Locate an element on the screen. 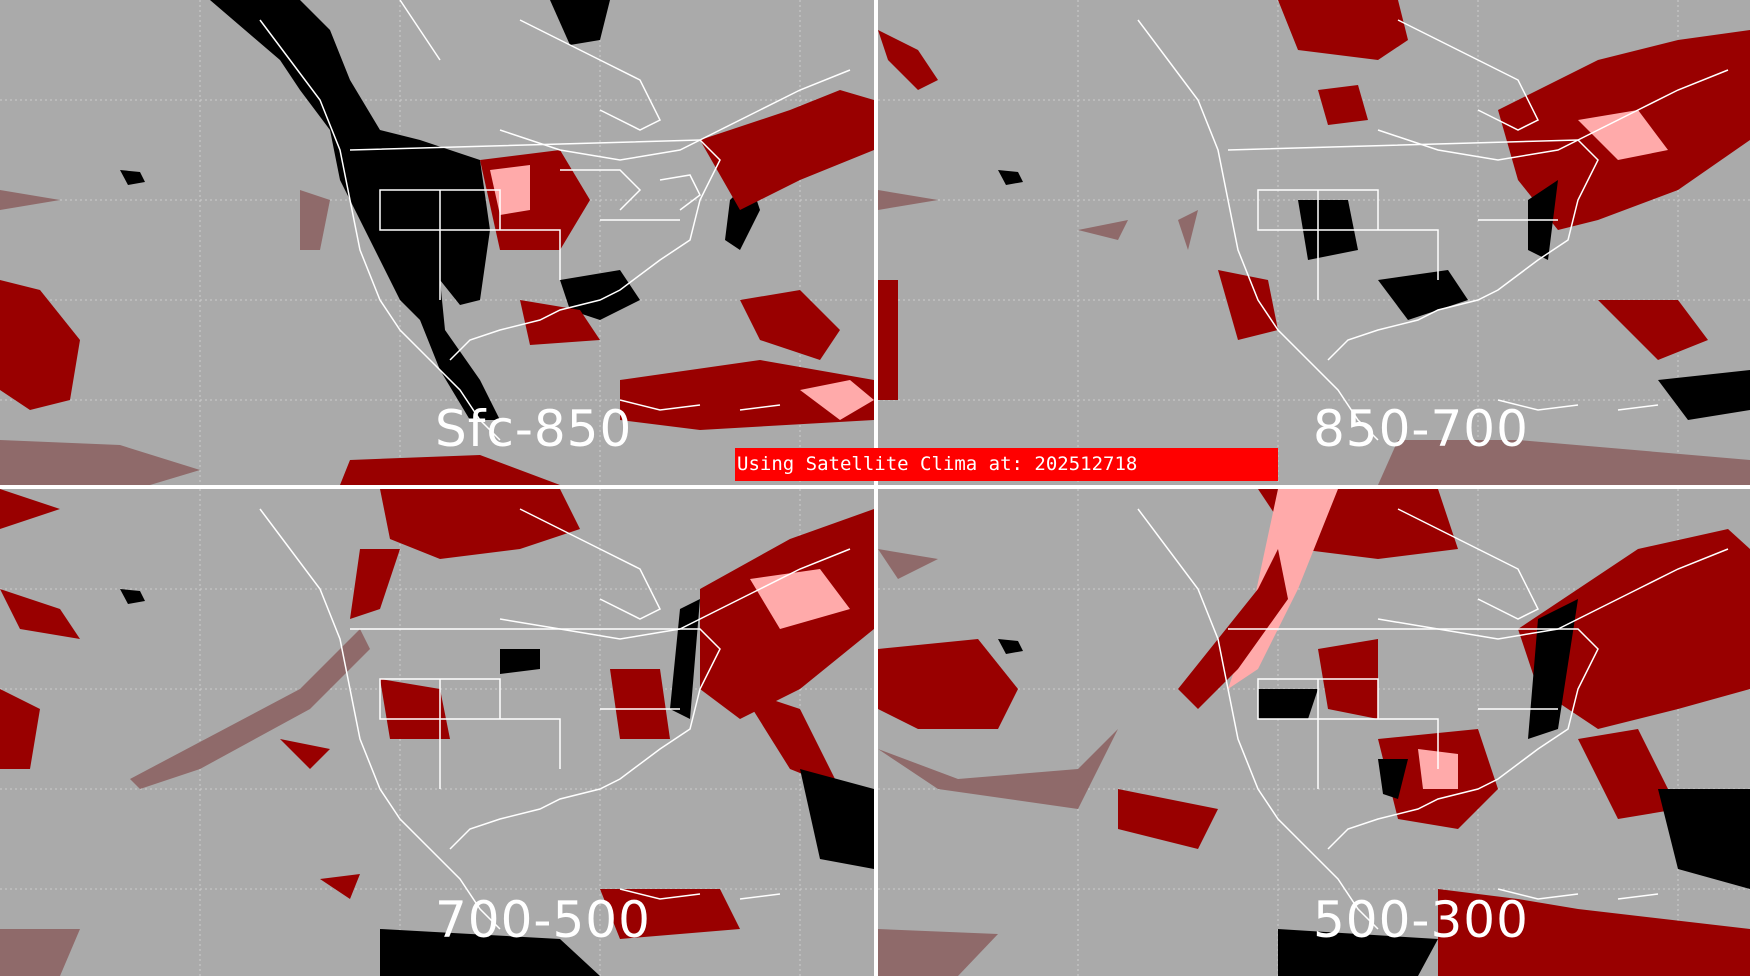 The width and height of the screenshot is (1750, 976). satellite-clima-banner: Using Satellite Clima at: 202512718 is located at coordinates (1006, 464).